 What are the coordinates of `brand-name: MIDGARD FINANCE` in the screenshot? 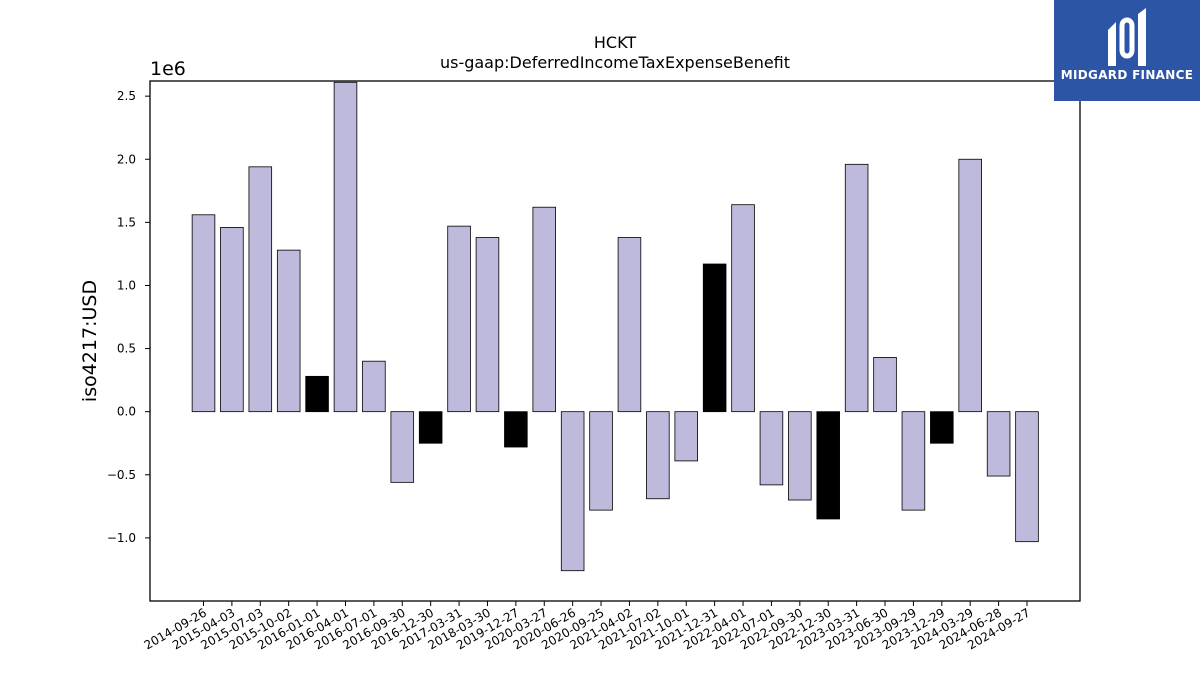 It's located at (1127, 75).